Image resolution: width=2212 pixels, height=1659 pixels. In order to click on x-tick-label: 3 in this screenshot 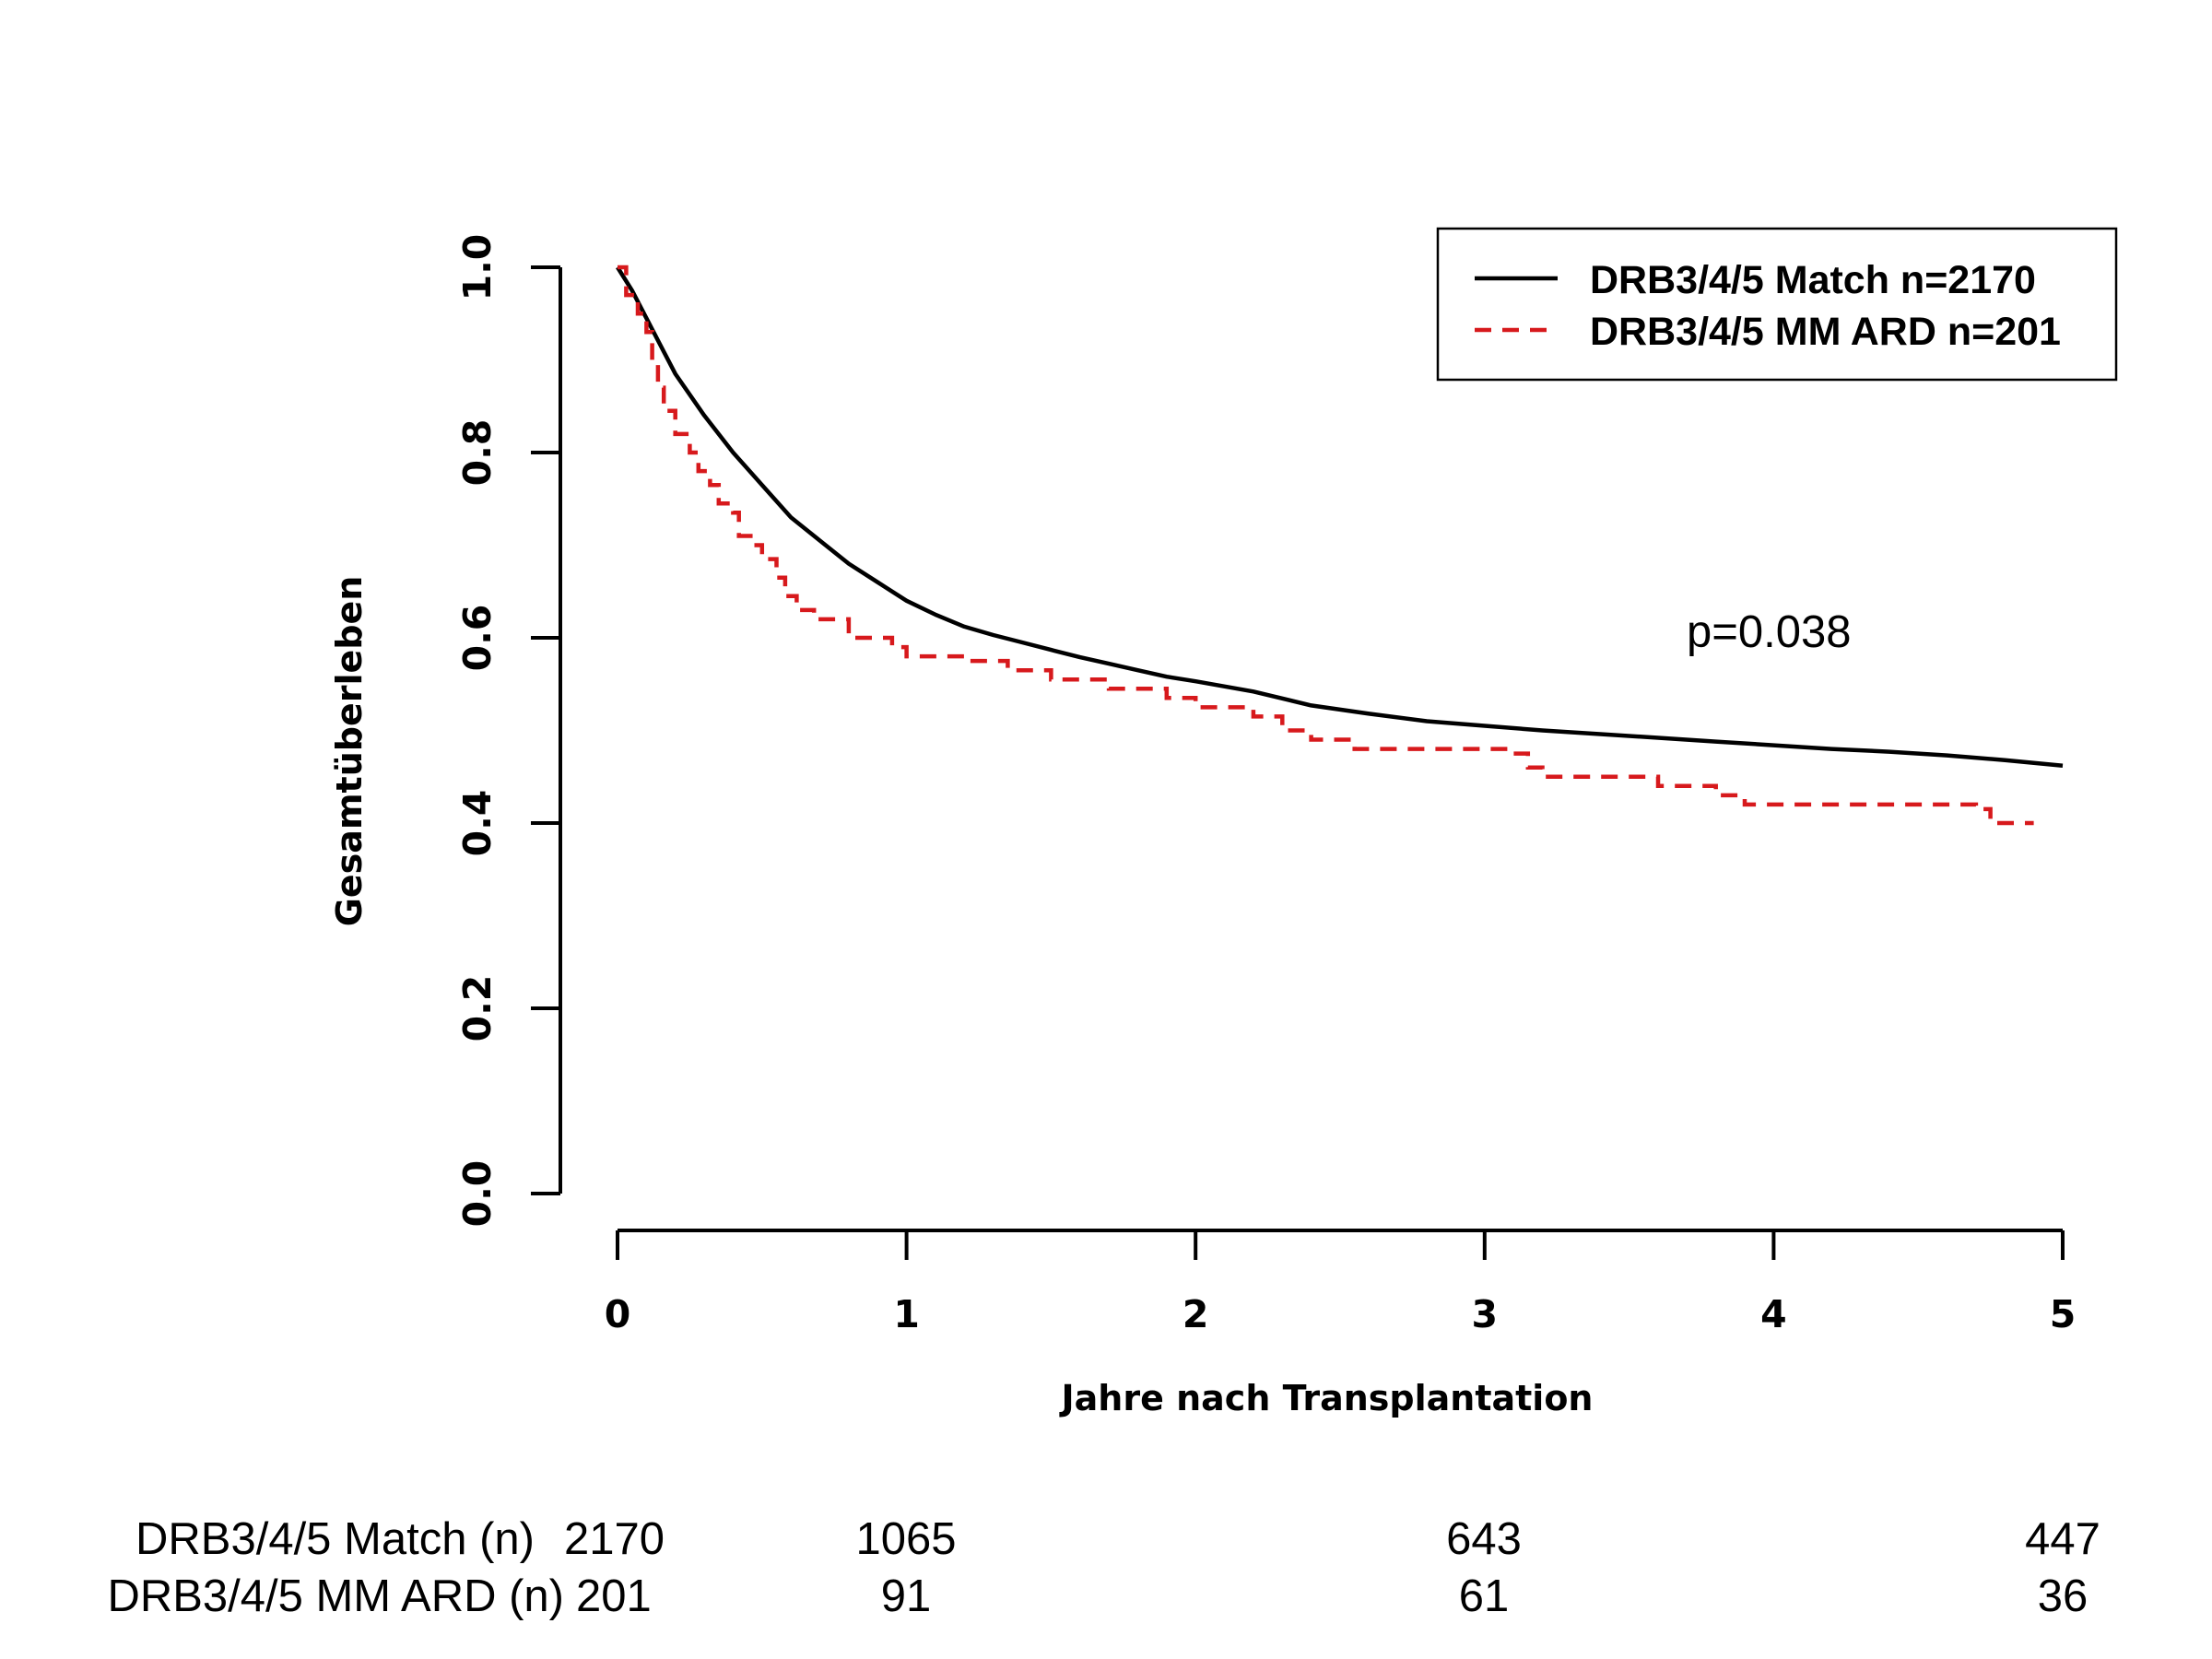, I will do `click(1485, 1314)`.